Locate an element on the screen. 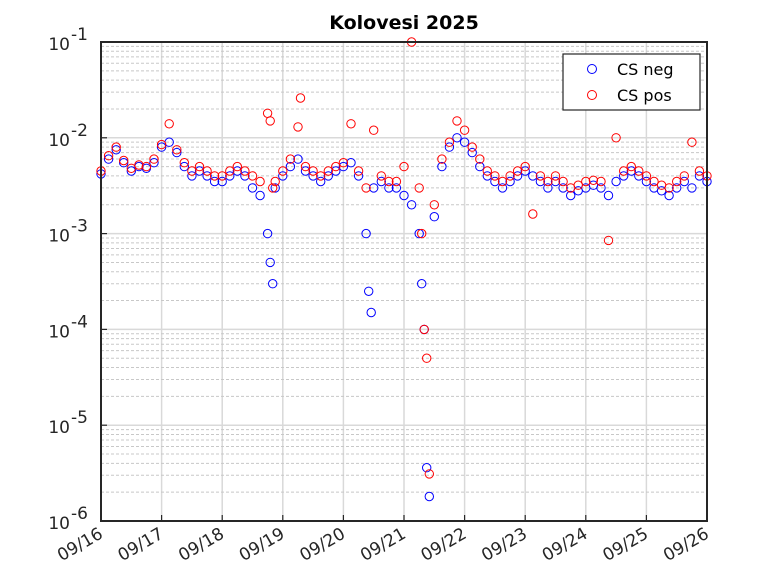  y-tick-exponent: -2 is located at coordinates (79, 131).